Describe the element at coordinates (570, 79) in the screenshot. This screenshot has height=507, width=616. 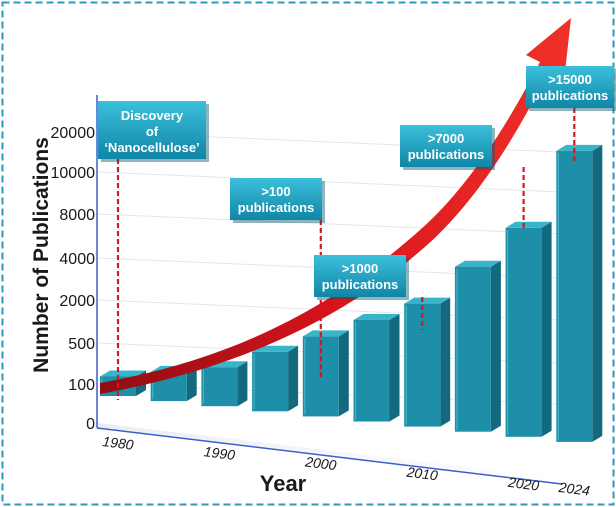
I see `annotation-text: >15000` at that location.